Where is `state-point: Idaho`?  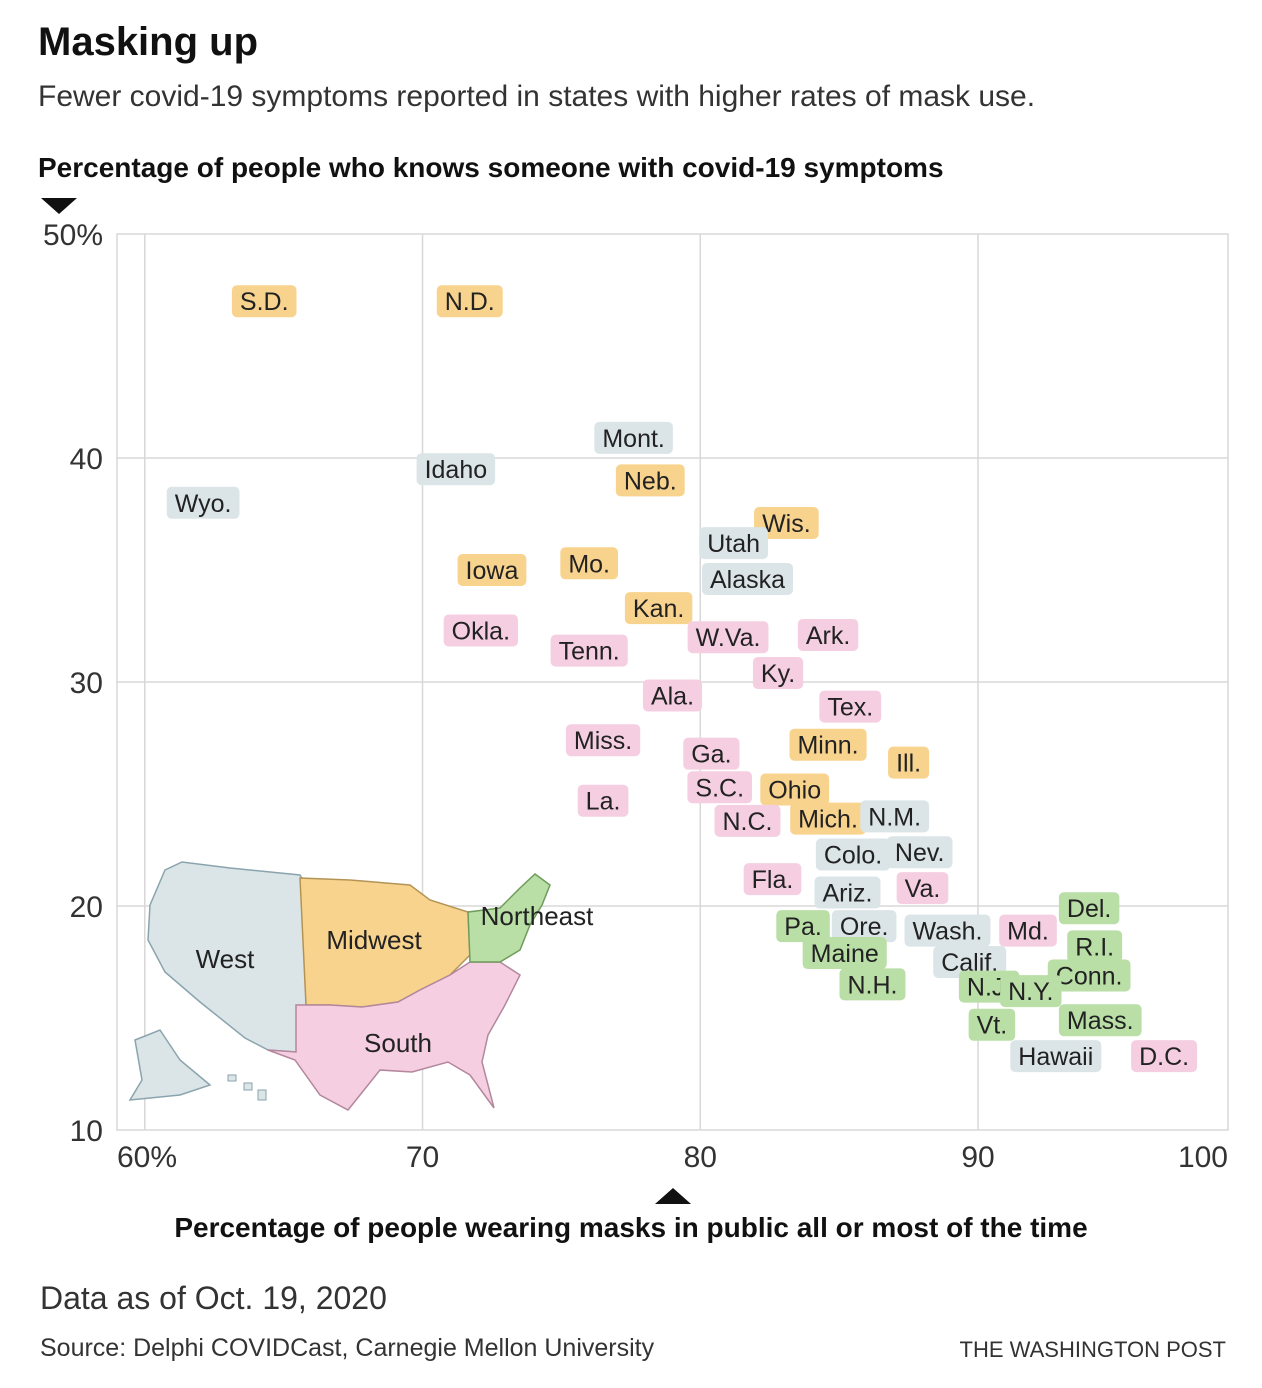
state-point: Idaho is located at coordinates (456, 469).